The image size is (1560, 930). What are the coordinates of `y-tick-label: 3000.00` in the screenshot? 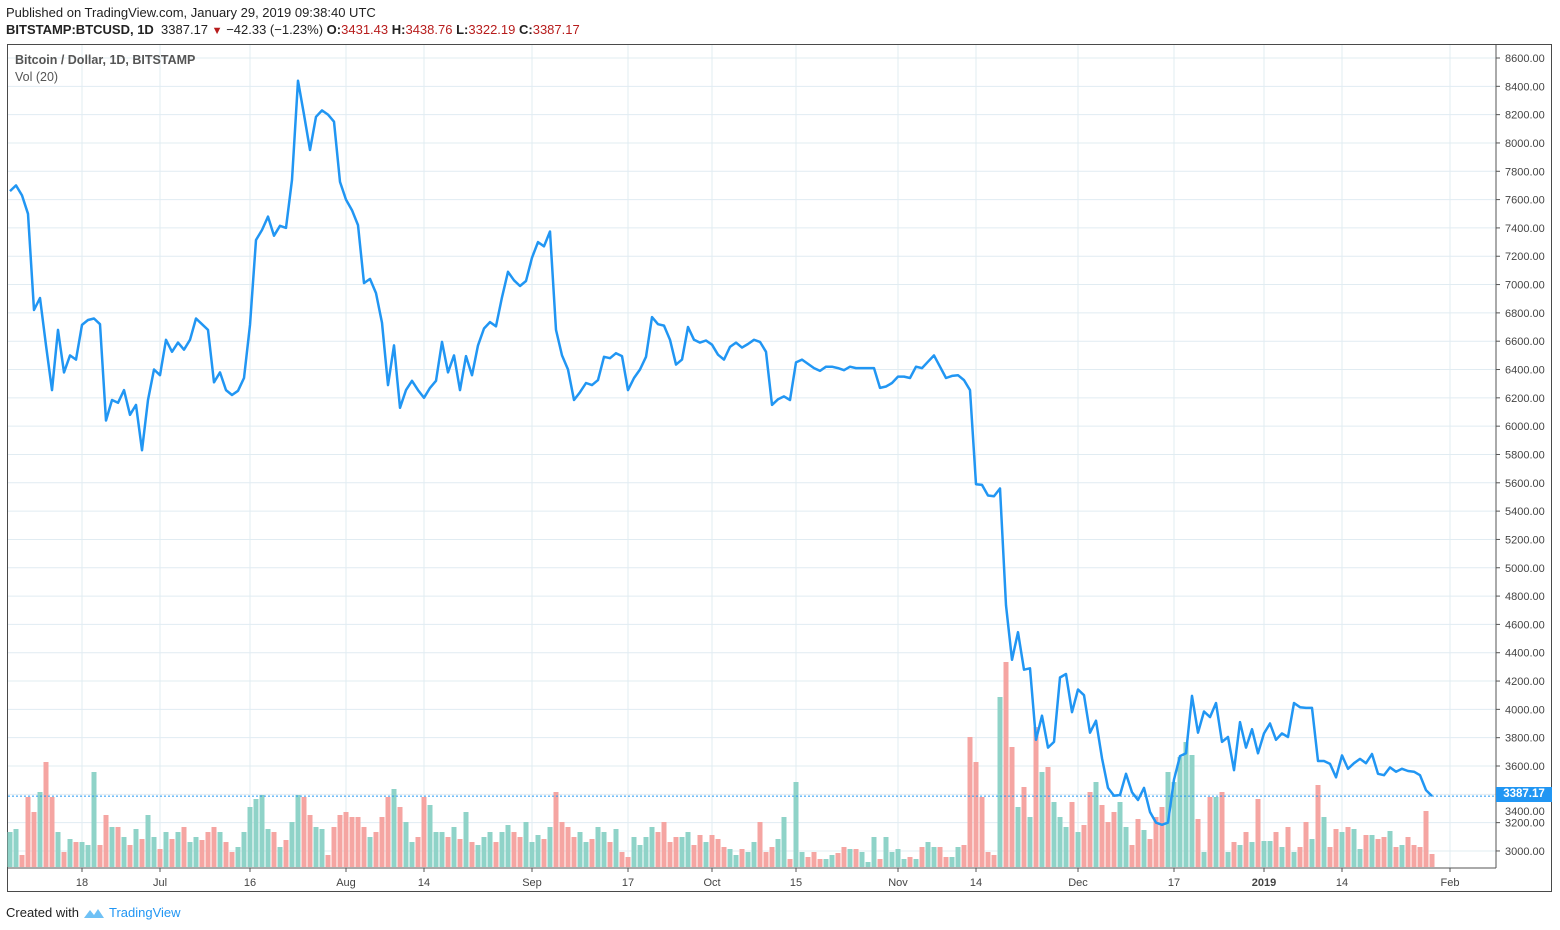 It's located at (1525, 852).